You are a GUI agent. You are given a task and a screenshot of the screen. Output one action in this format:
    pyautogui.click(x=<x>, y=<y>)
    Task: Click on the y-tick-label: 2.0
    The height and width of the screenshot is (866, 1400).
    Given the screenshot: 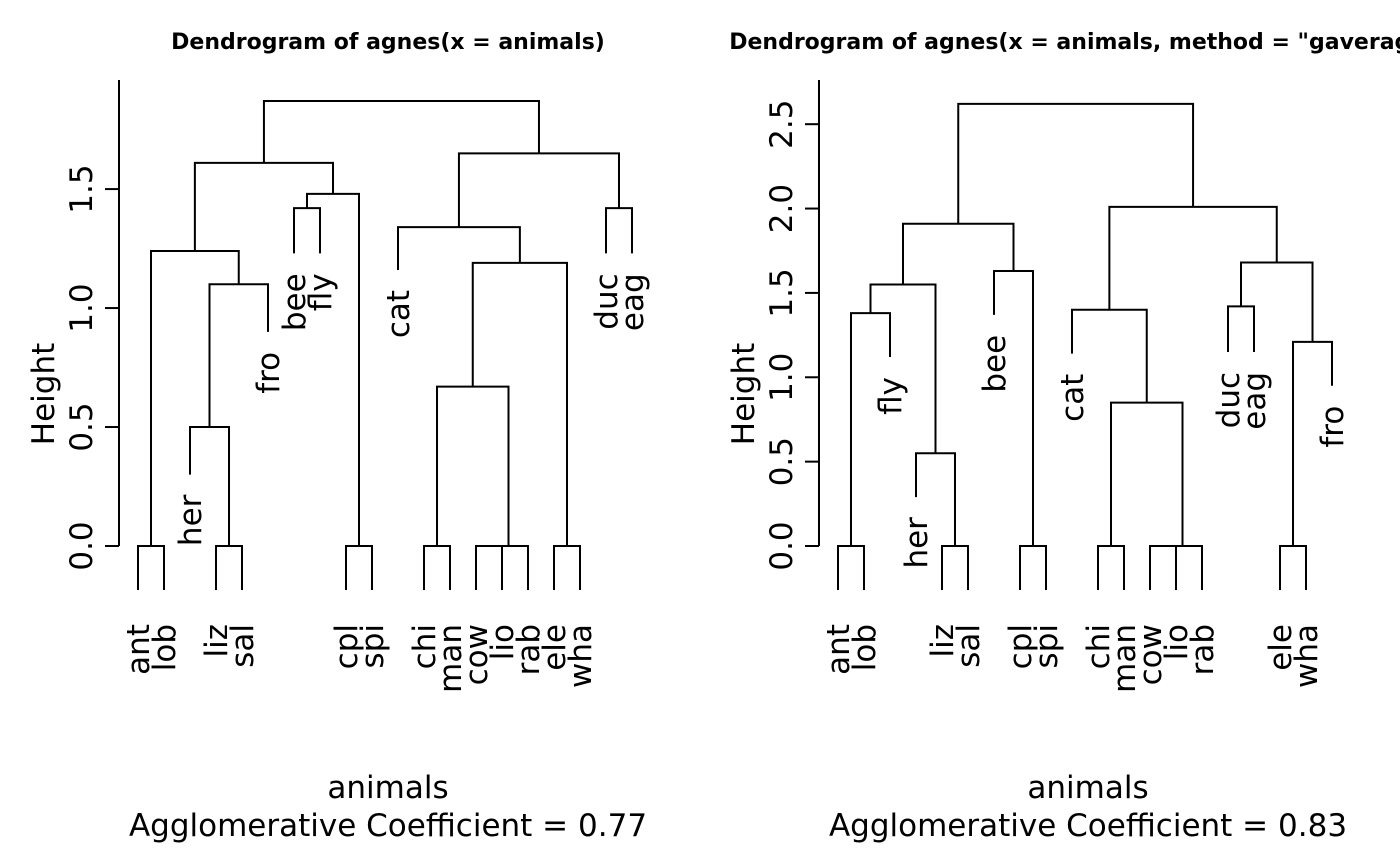 What is the action you would take?
    pyautogui.click(x=782, y=208)
    